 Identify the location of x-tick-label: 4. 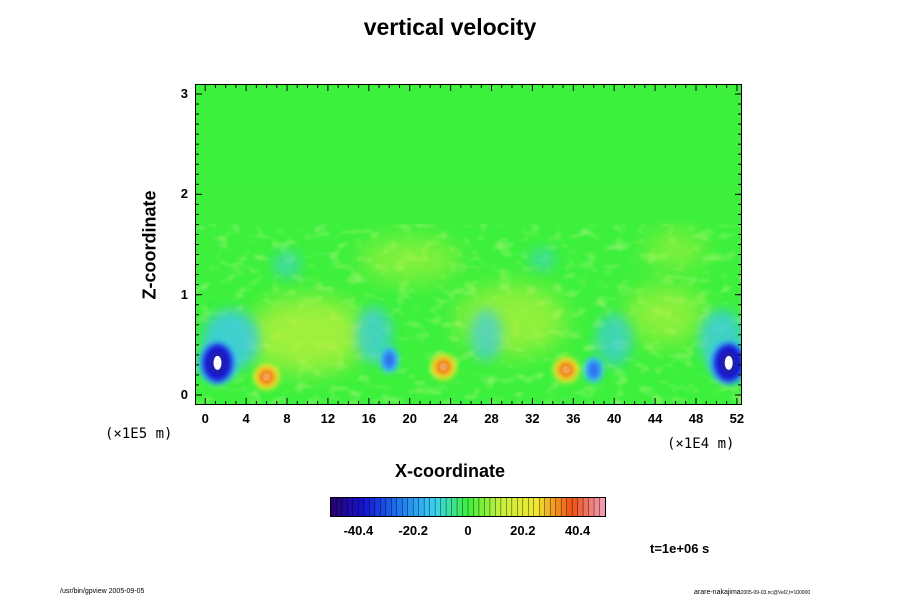
(246, 418).